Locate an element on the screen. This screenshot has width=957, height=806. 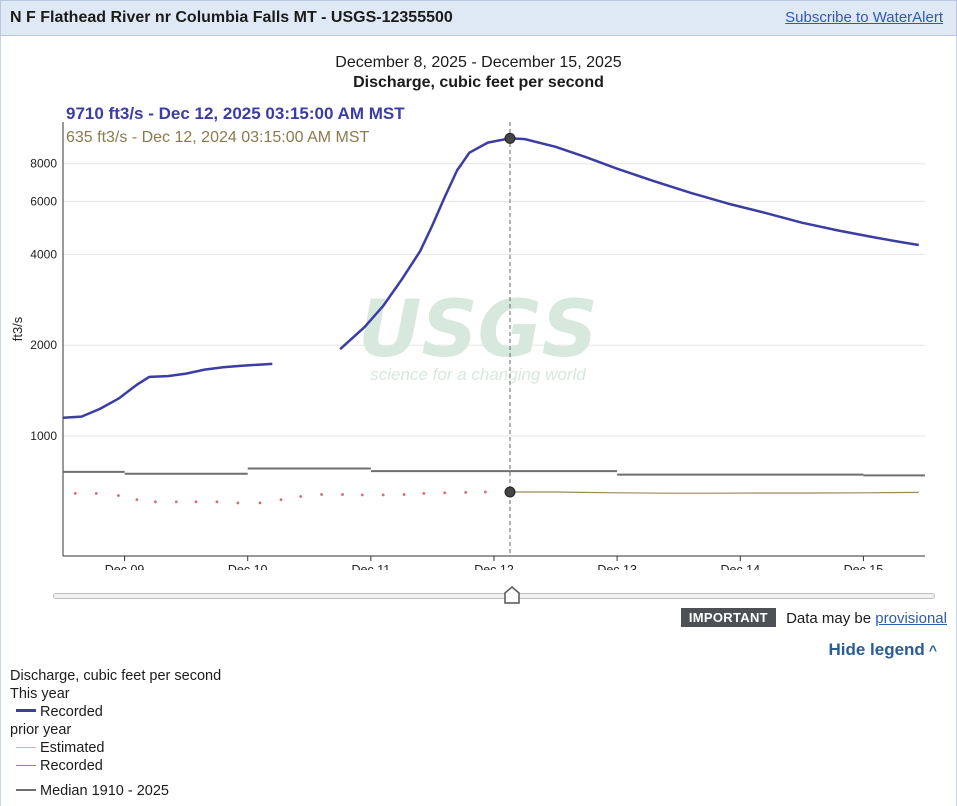
legend-label: Median 1910 - 2025 is located at coordinates (104, 791).